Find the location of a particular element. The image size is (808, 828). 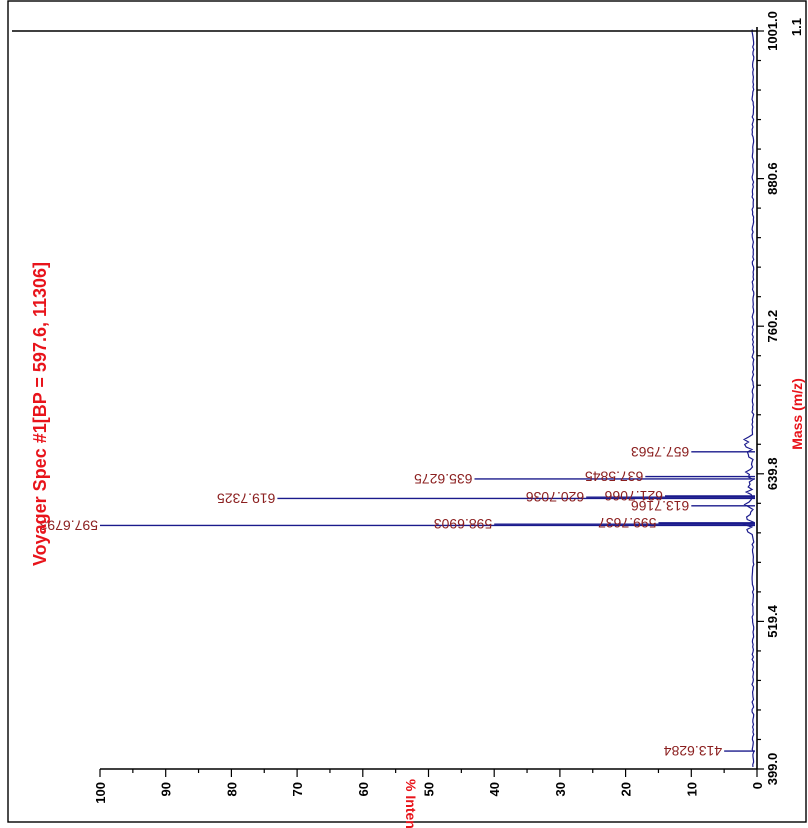

y-axis-ticks: 0 10 20 30 40 50 60 70 80 90 100 is located at coordinates (429, 786).